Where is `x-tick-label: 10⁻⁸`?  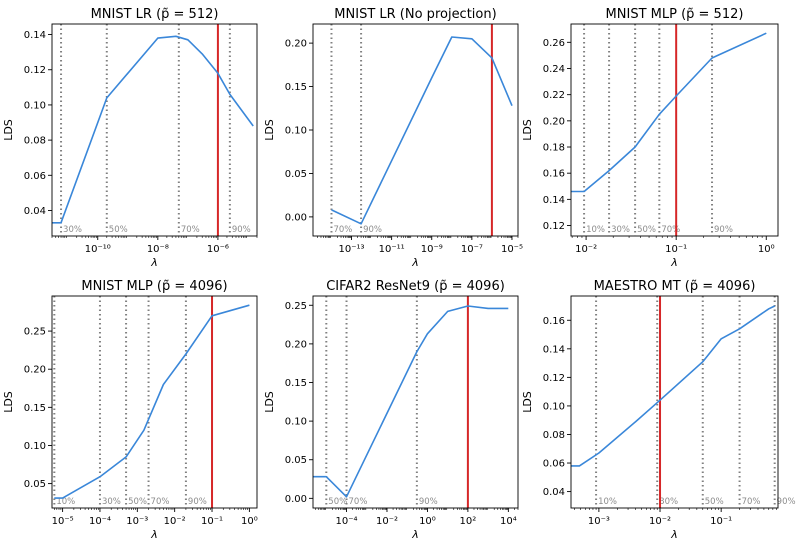 x-tick-label: 10⁻⁸ is located at coordinates (158, 249).